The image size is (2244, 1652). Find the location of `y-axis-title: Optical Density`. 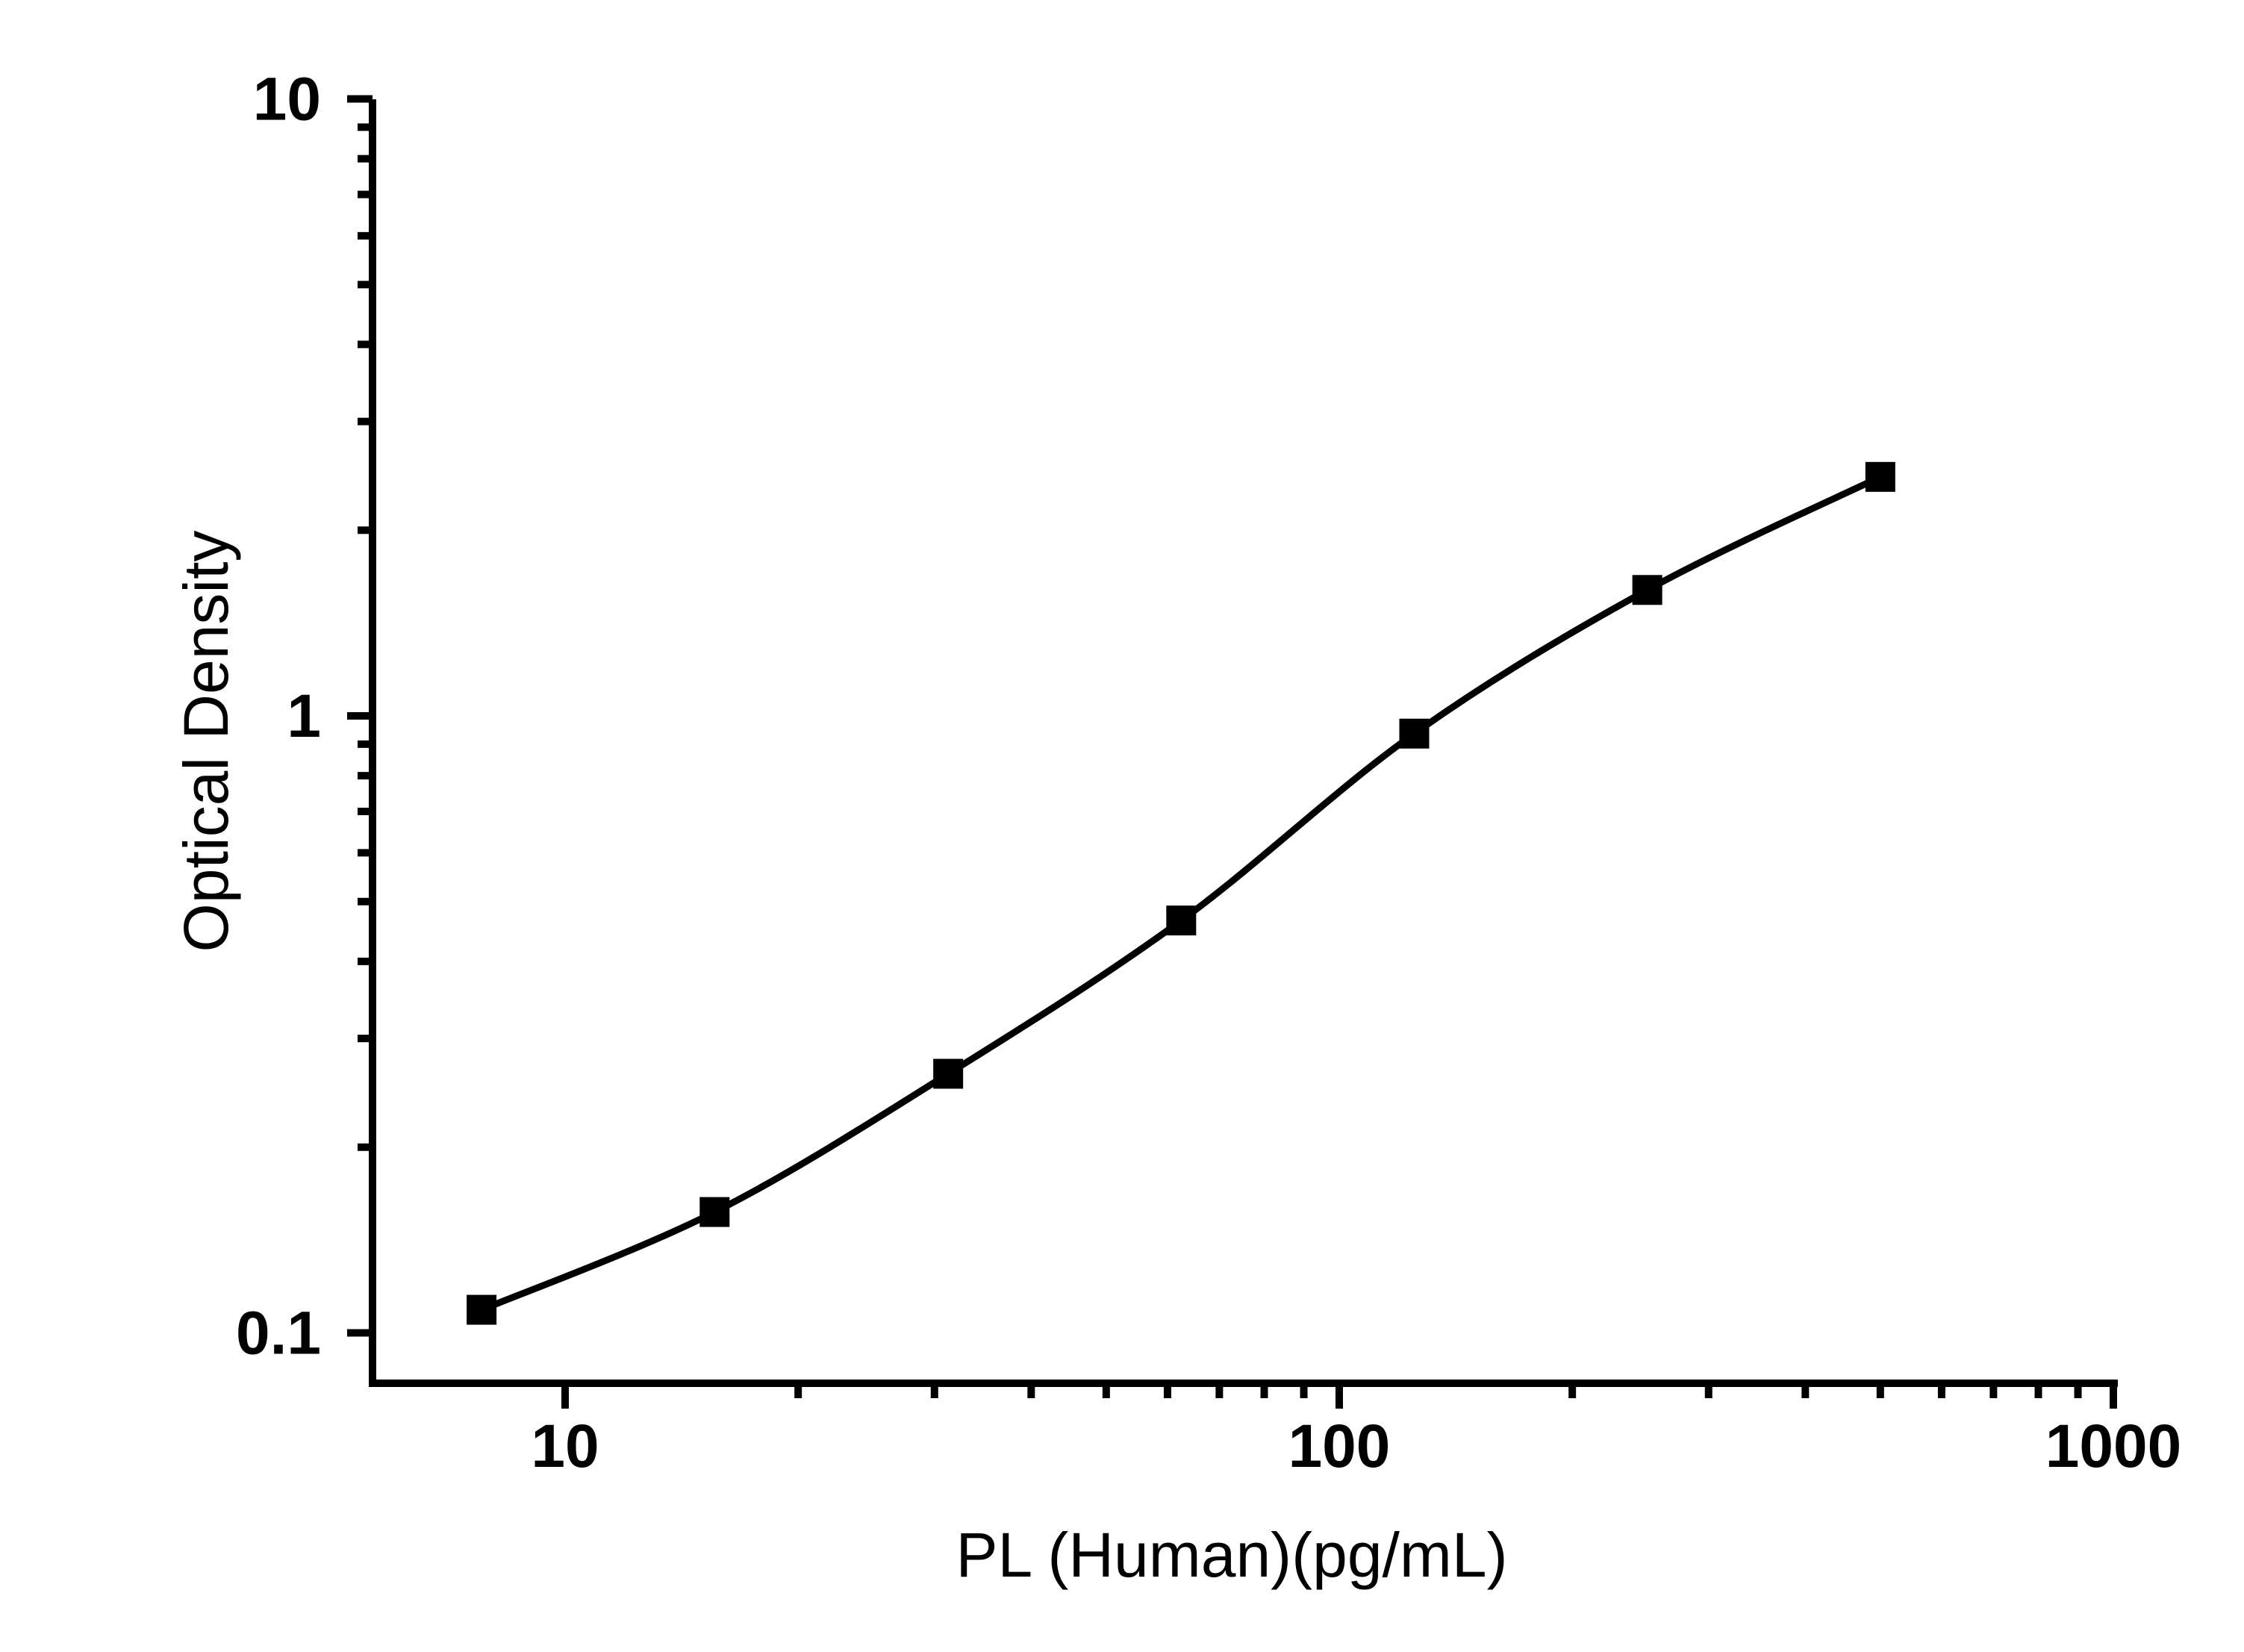

y-axis-title: Optical Density is located at coordinates (206, 742).